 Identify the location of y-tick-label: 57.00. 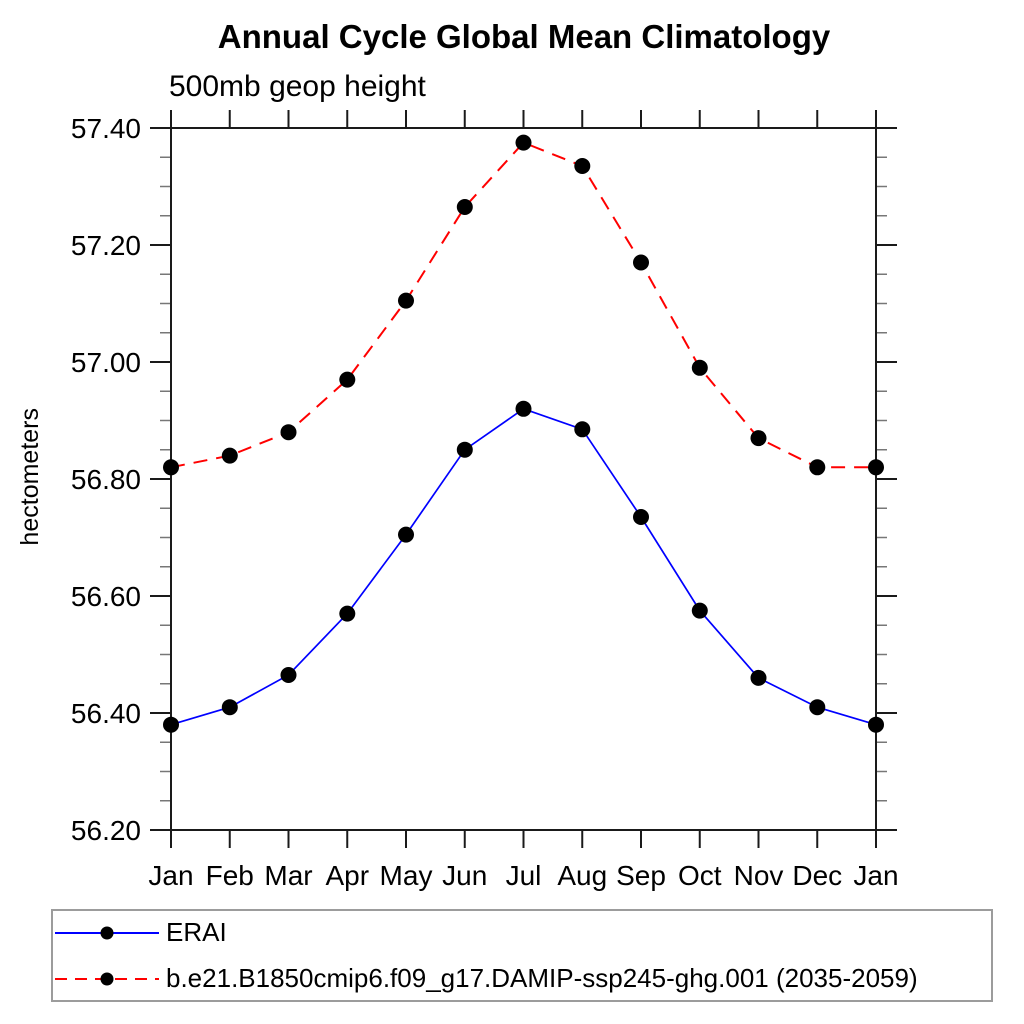
(106, 362).